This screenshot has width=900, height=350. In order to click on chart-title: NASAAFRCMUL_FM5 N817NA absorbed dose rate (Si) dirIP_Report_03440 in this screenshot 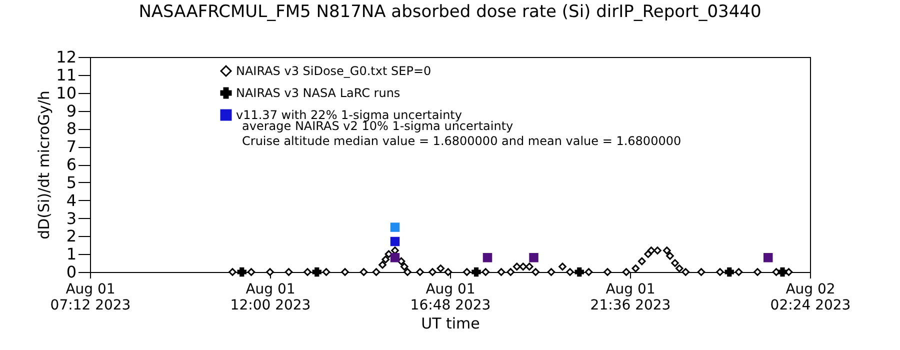, I will do `click(450, 12)`.